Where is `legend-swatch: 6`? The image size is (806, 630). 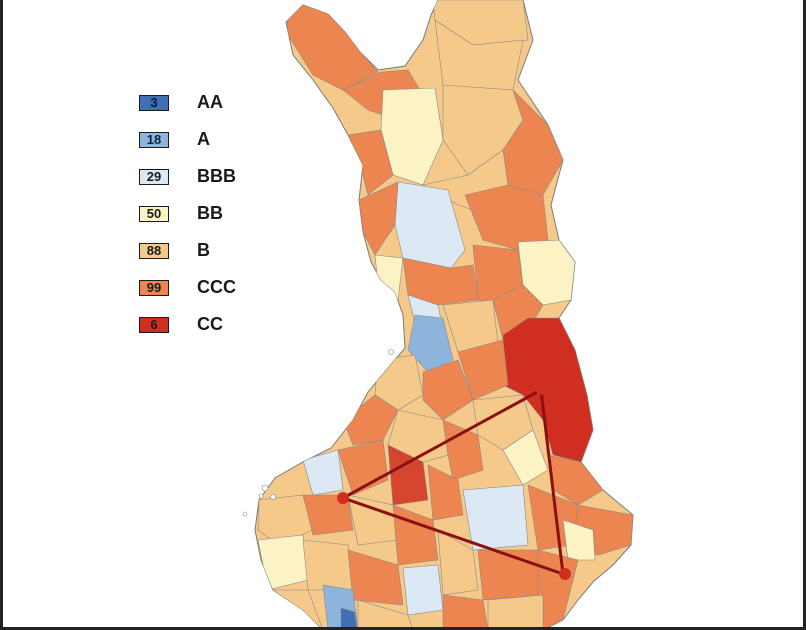 legend-swatch: 6 is located at coordinates (154, 324).